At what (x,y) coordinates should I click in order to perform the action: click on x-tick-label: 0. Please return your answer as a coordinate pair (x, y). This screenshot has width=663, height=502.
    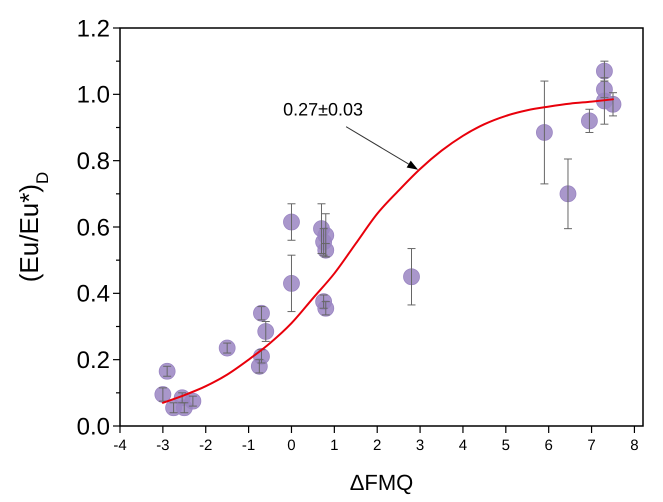
    Looking at the image, I should click on (291, 445).